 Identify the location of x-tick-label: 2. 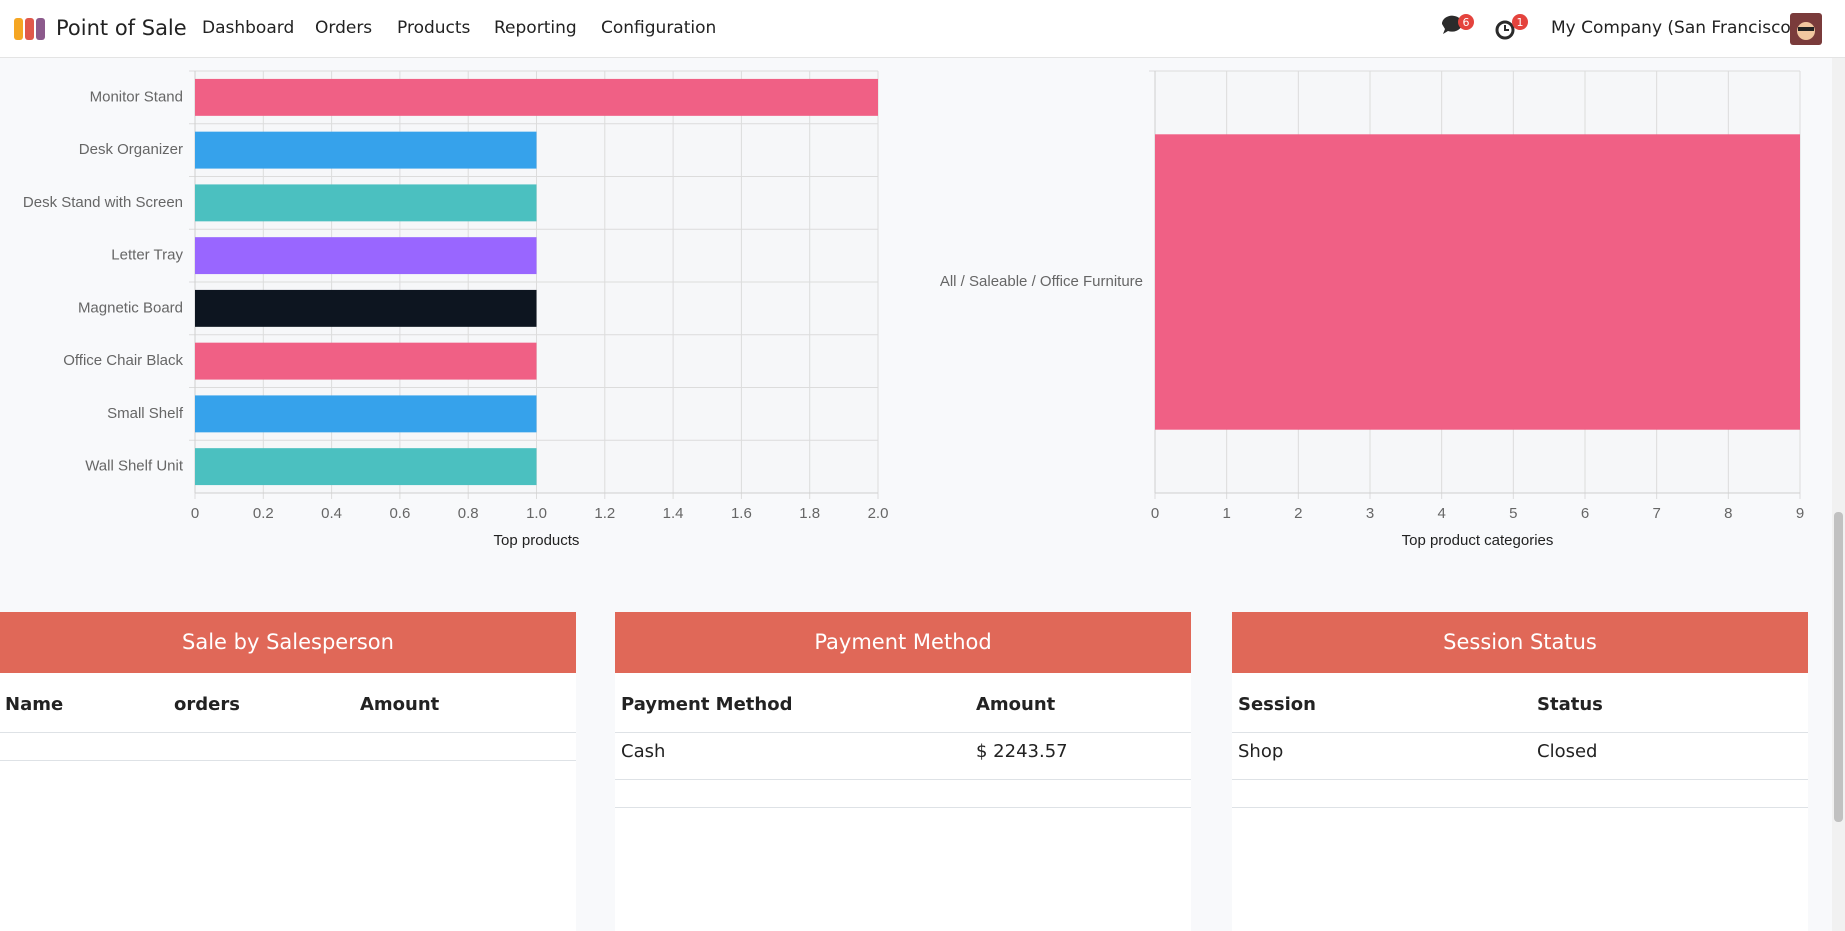
(1298, 513).